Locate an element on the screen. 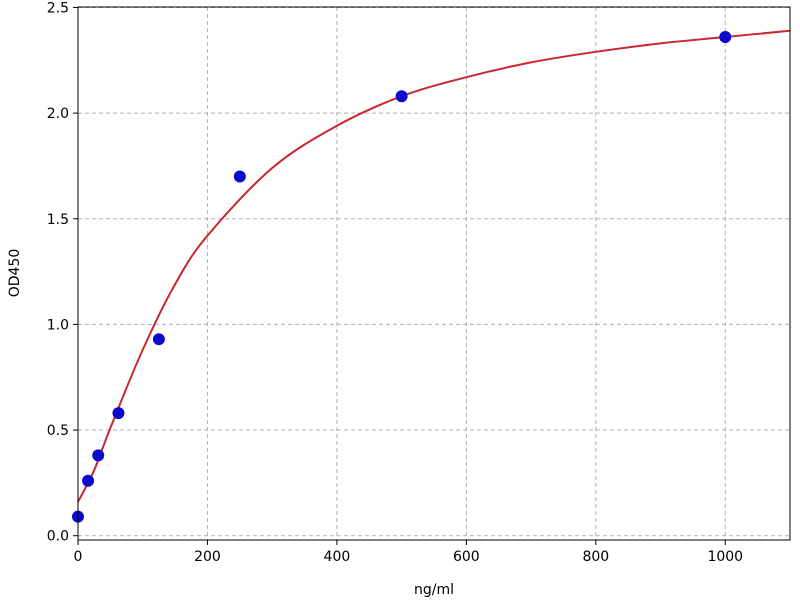 This screenshot has height=604, width=800. x-tick-label: 600 is located at coordinates (466, 557).